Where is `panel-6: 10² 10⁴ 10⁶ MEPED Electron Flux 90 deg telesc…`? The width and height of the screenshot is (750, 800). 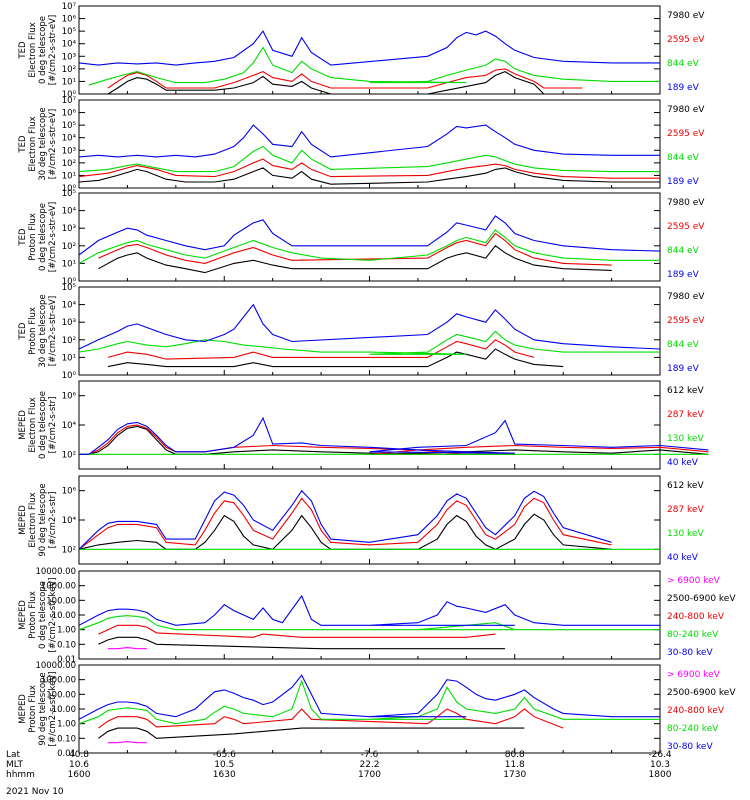 panel-6: 10² 10⁴ 10⁶ MEPED Electron Flux 90 deg telesc… is located at coordinates (361, 520).